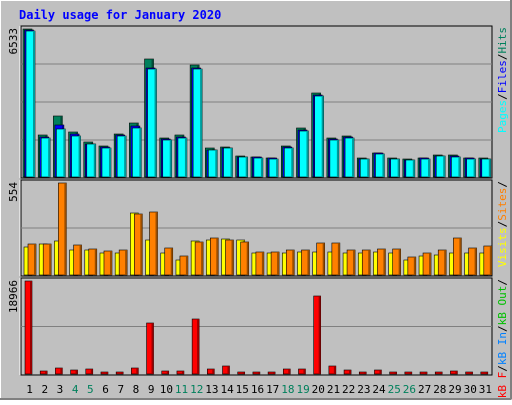 This screenshot has height=405, width=512. Describe the element at coordinates (409, 389) in the screenshot. I see `day-tick-26: 26` at that location.